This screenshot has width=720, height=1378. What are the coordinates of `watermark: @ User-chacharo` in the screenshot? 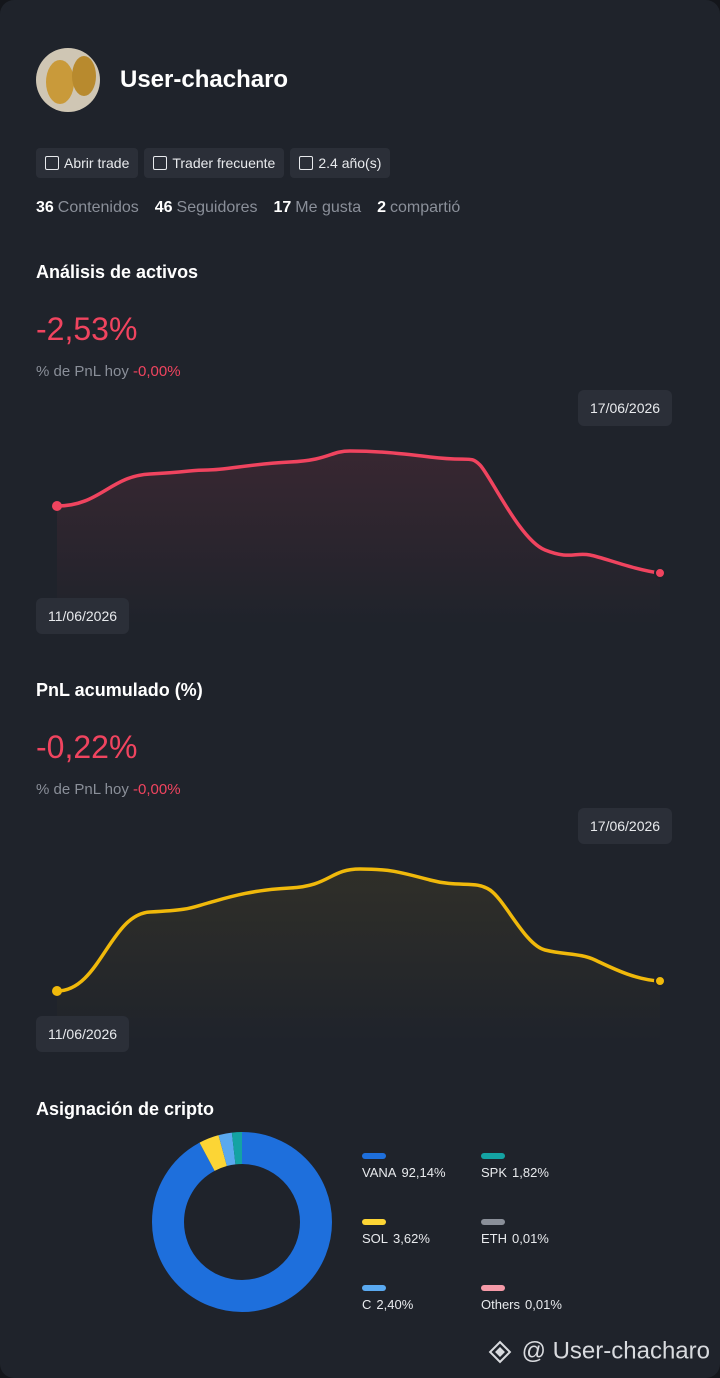 It's located at (616, 1350).